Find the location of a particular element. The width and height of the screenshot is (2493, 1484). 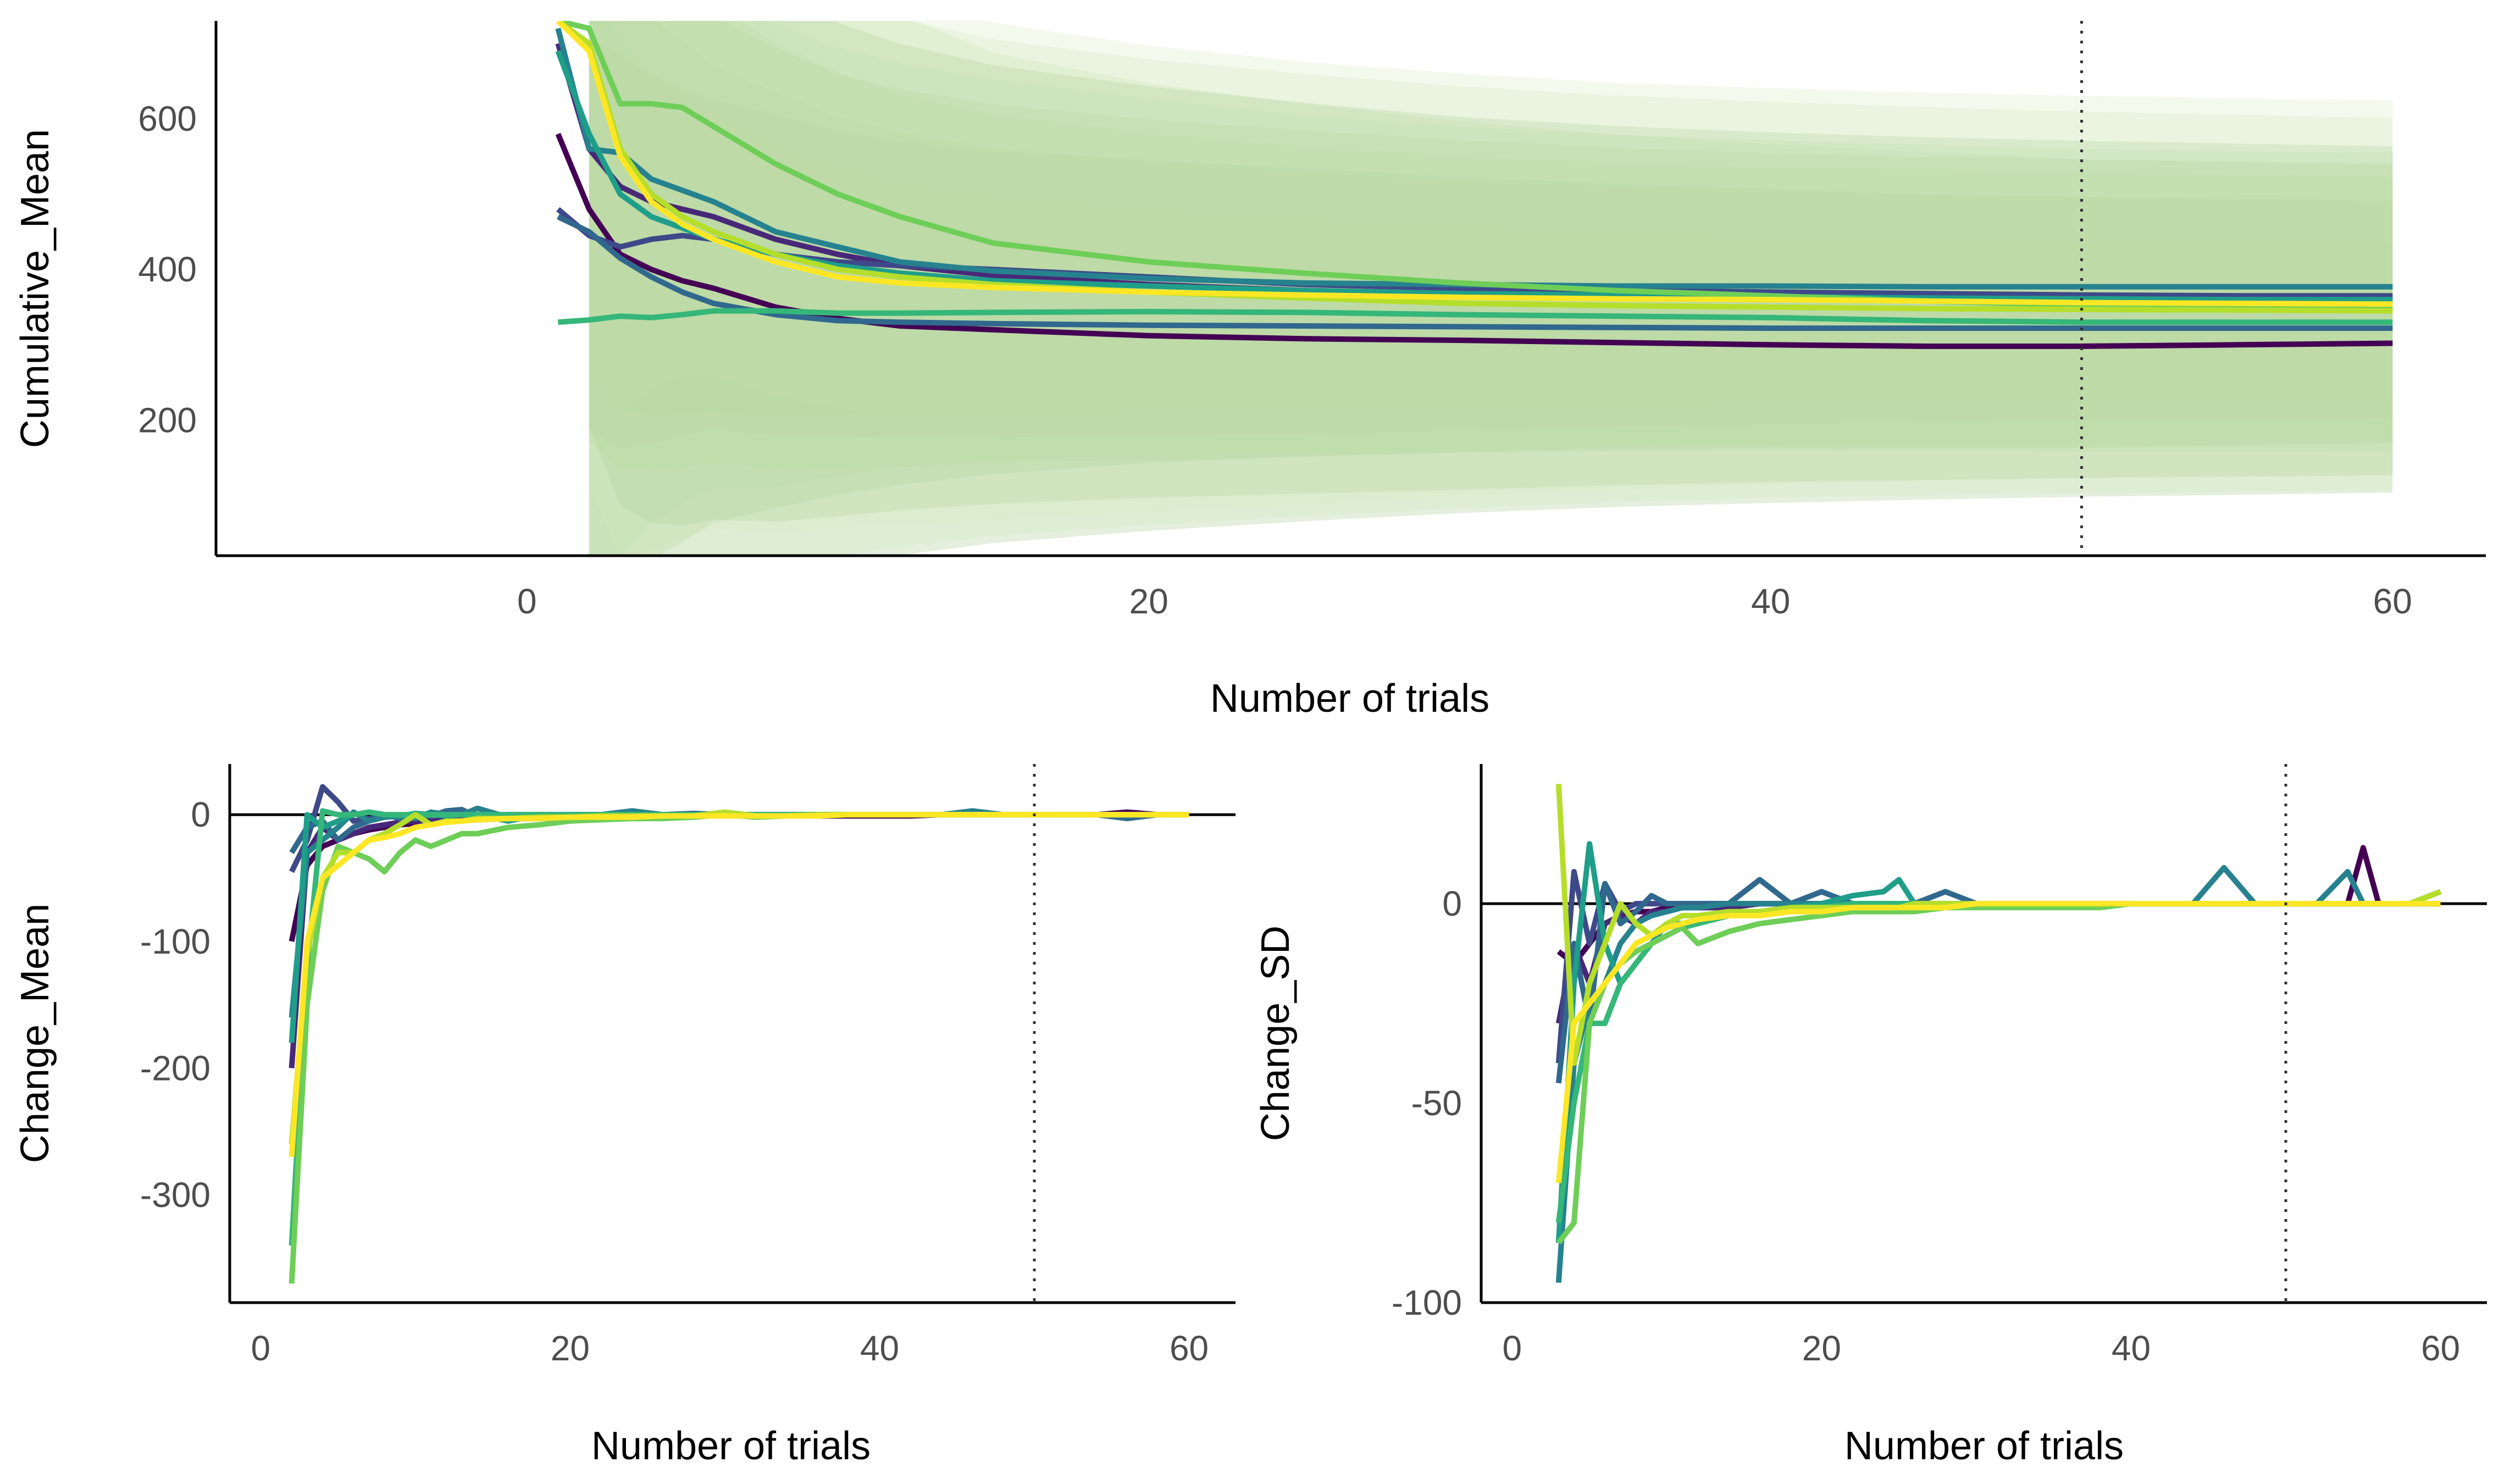

y-tick-label: 200 is located at coordinates (168, 420).